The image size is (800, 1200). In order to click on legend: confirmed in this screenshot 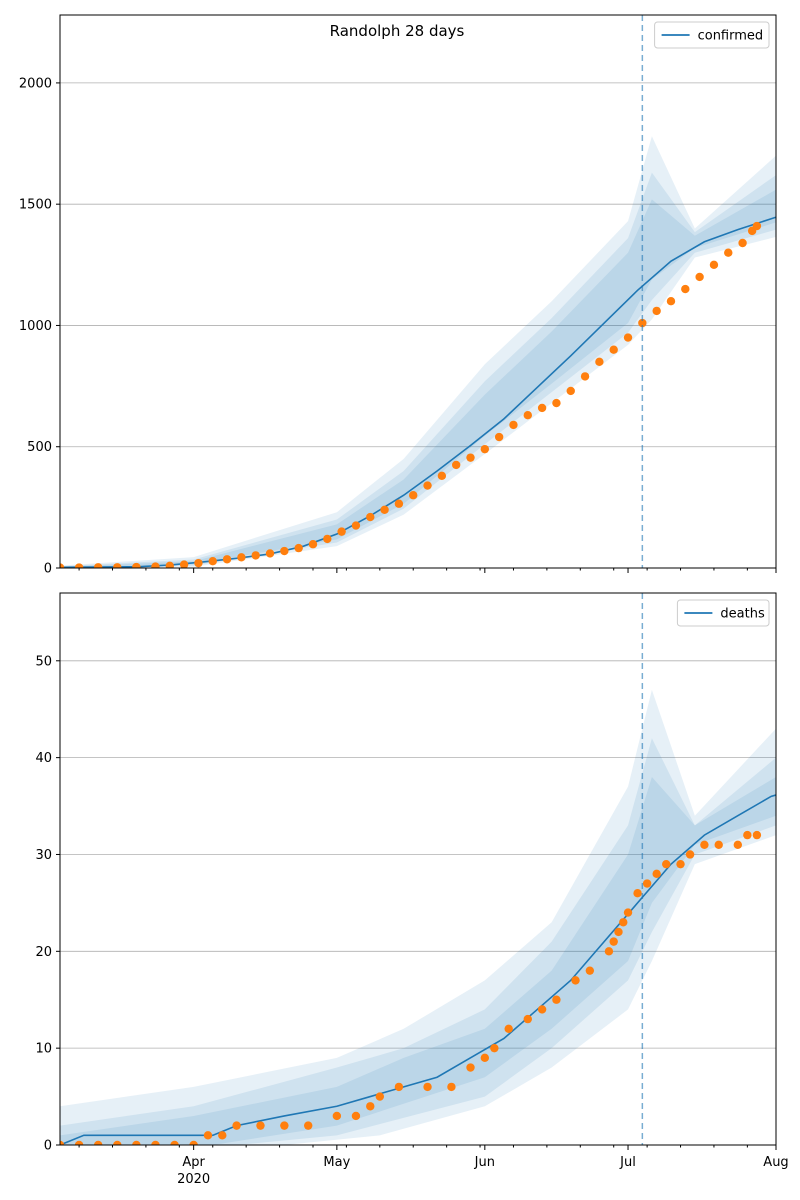, I will do `click(712, 35)`.